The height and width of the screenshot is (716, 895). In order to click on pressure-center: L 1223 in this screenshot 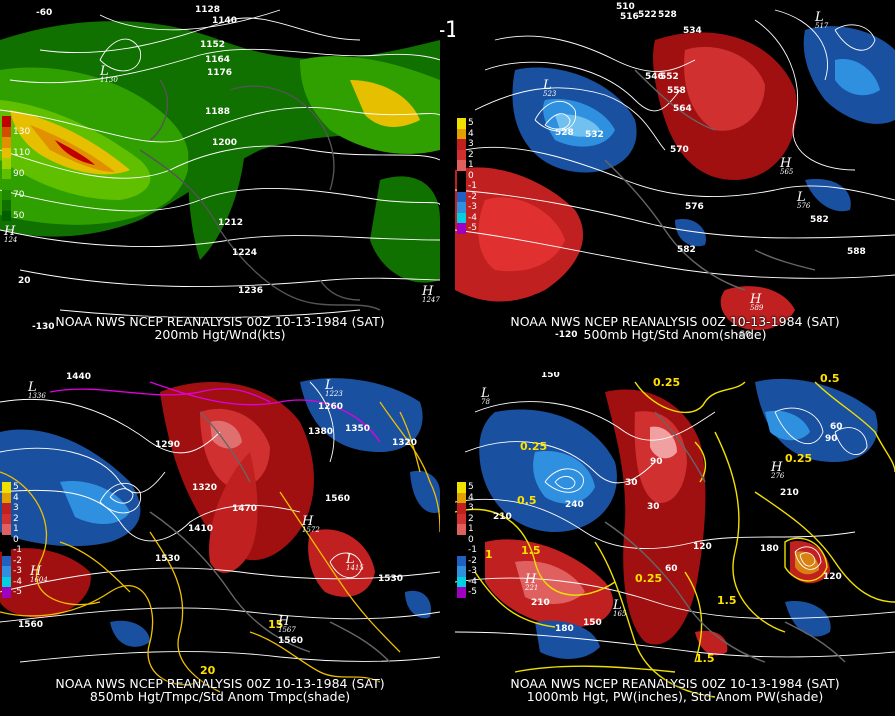, I will do `click(334, 388)`.